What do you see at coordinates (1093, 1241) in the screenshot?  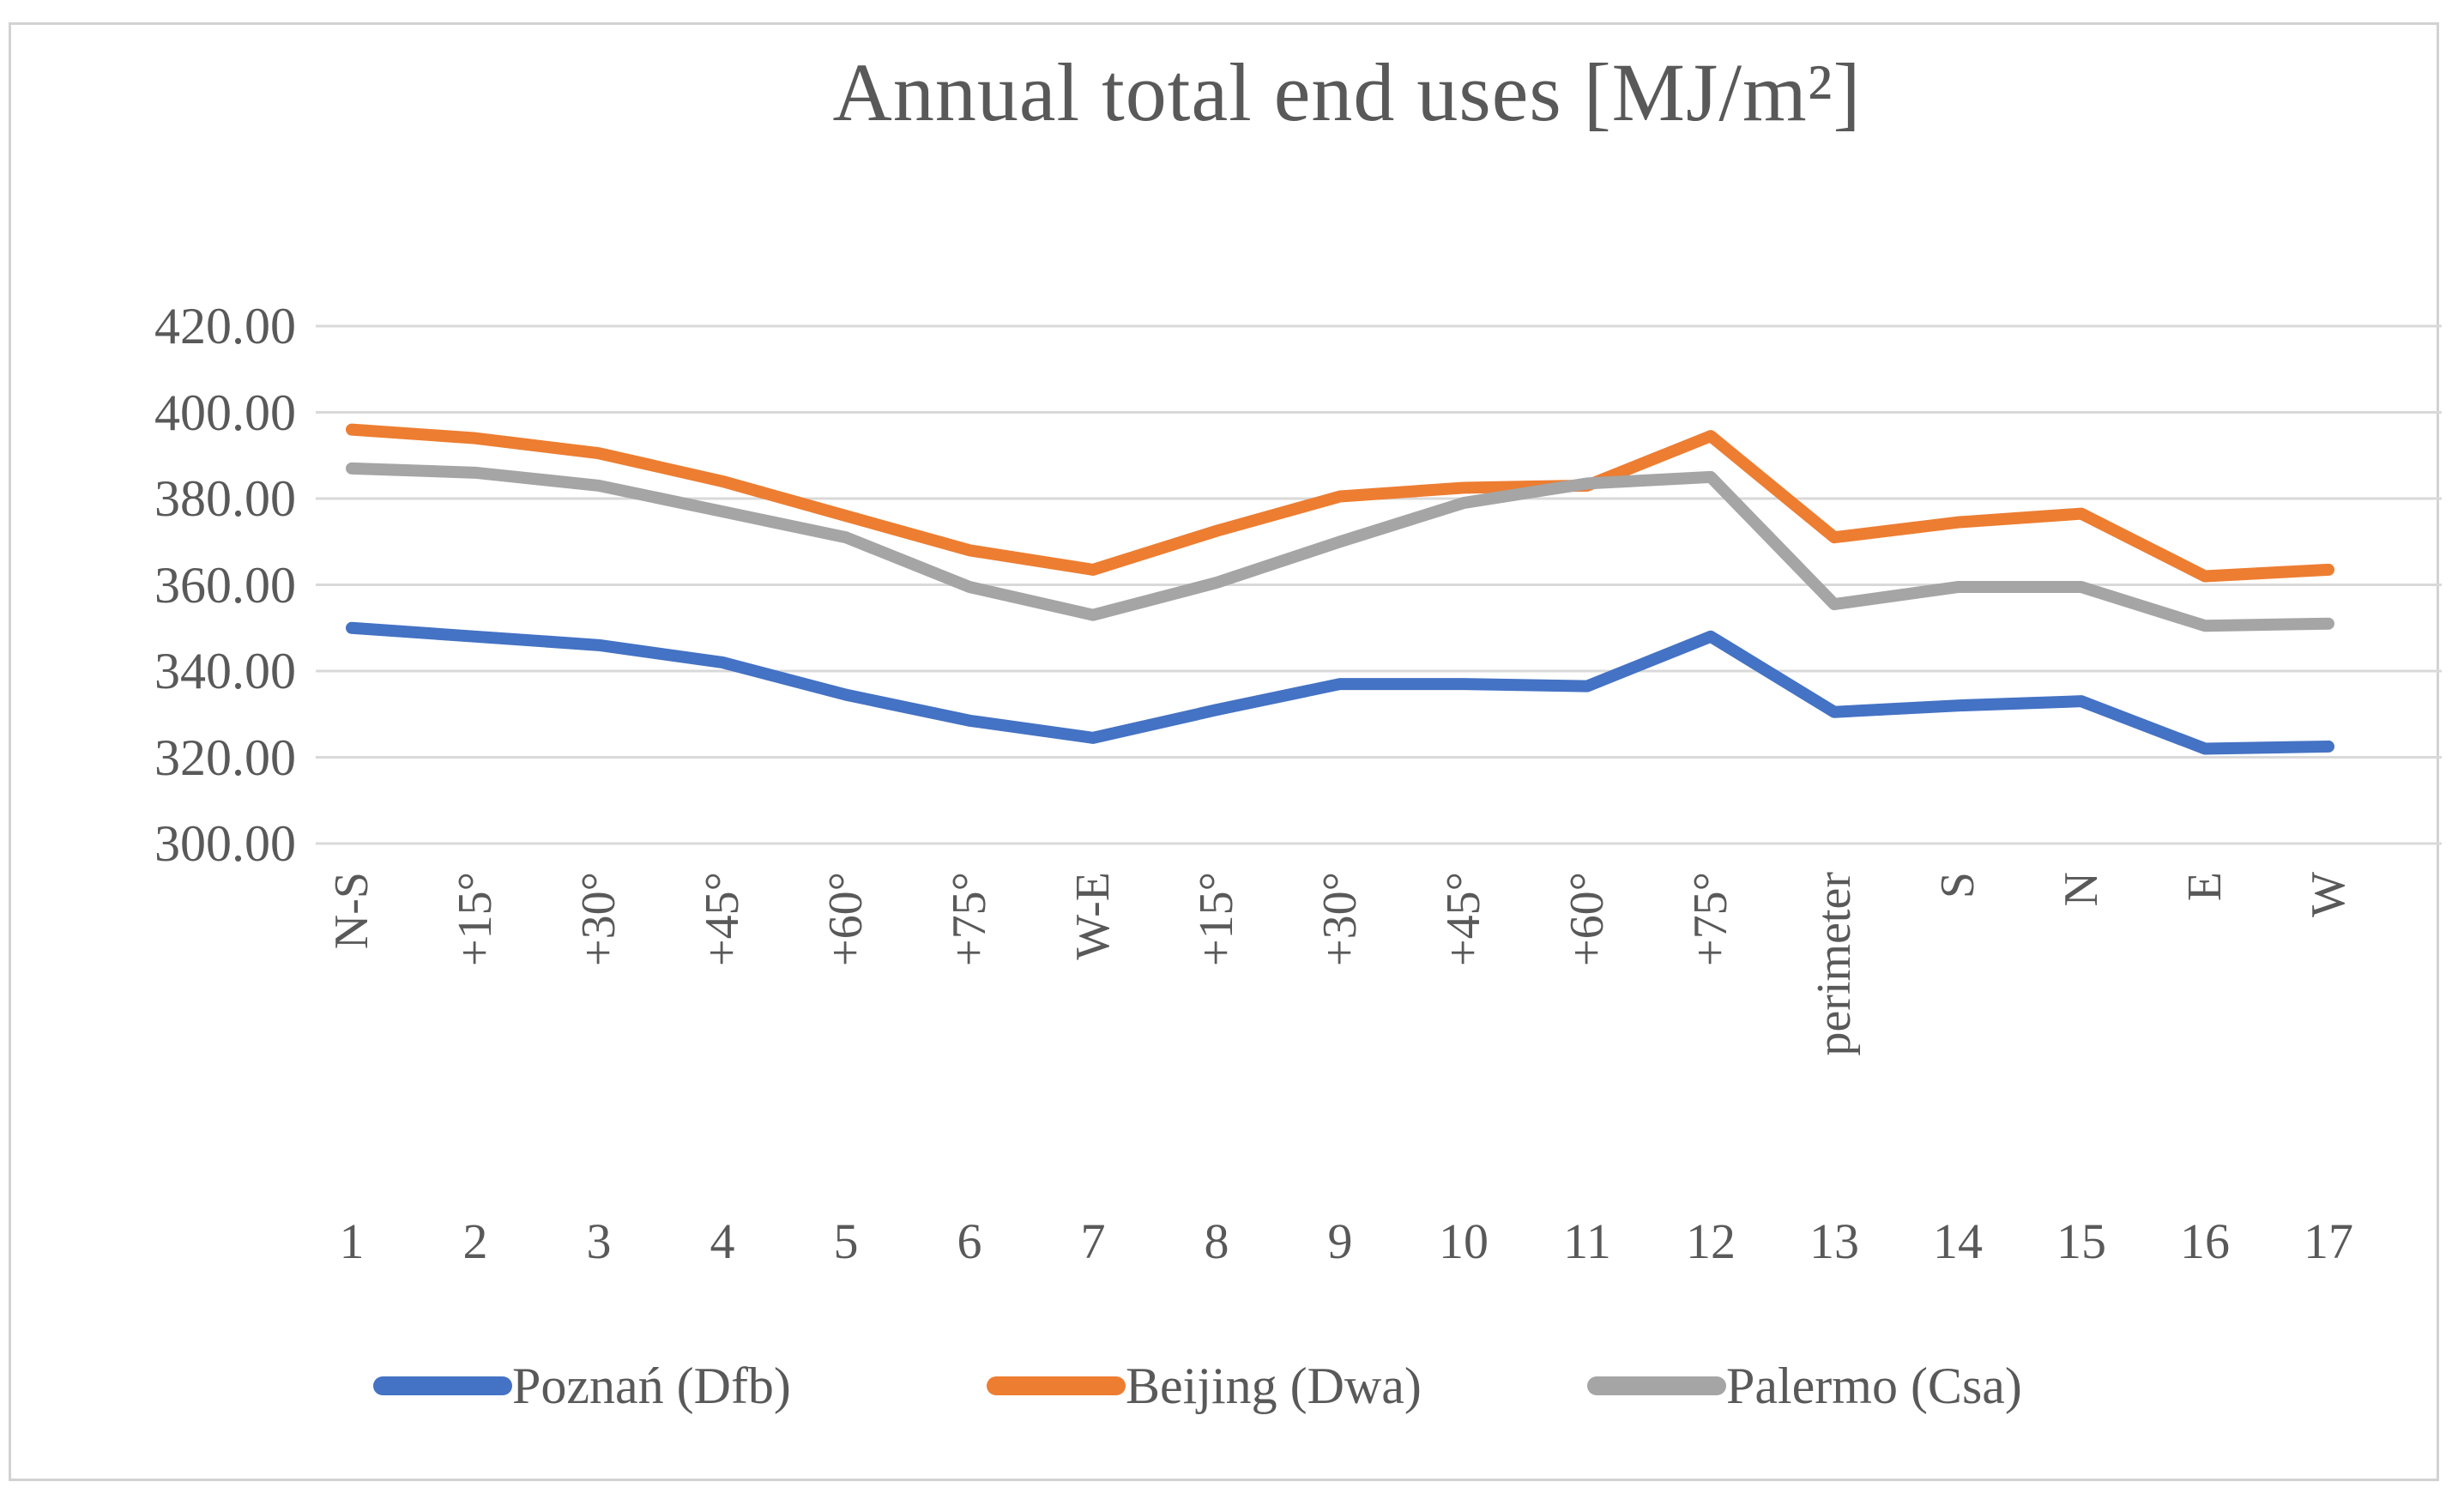 I see `x-number-label: 7` at bounding box center [1093, 1241].